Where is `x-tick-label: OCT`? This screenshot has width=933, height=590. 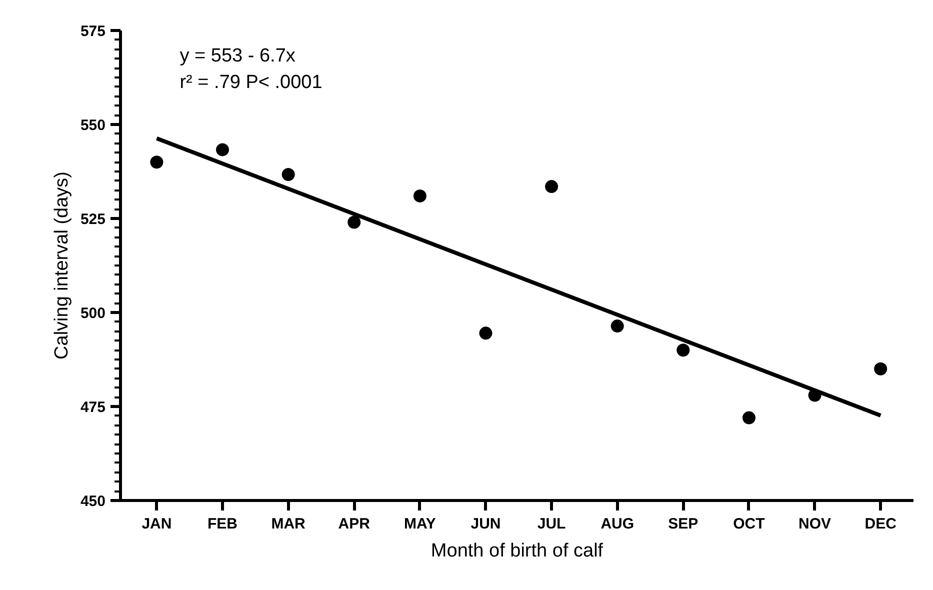
x-tick-label: OCT is located at coordinates (749, 524).